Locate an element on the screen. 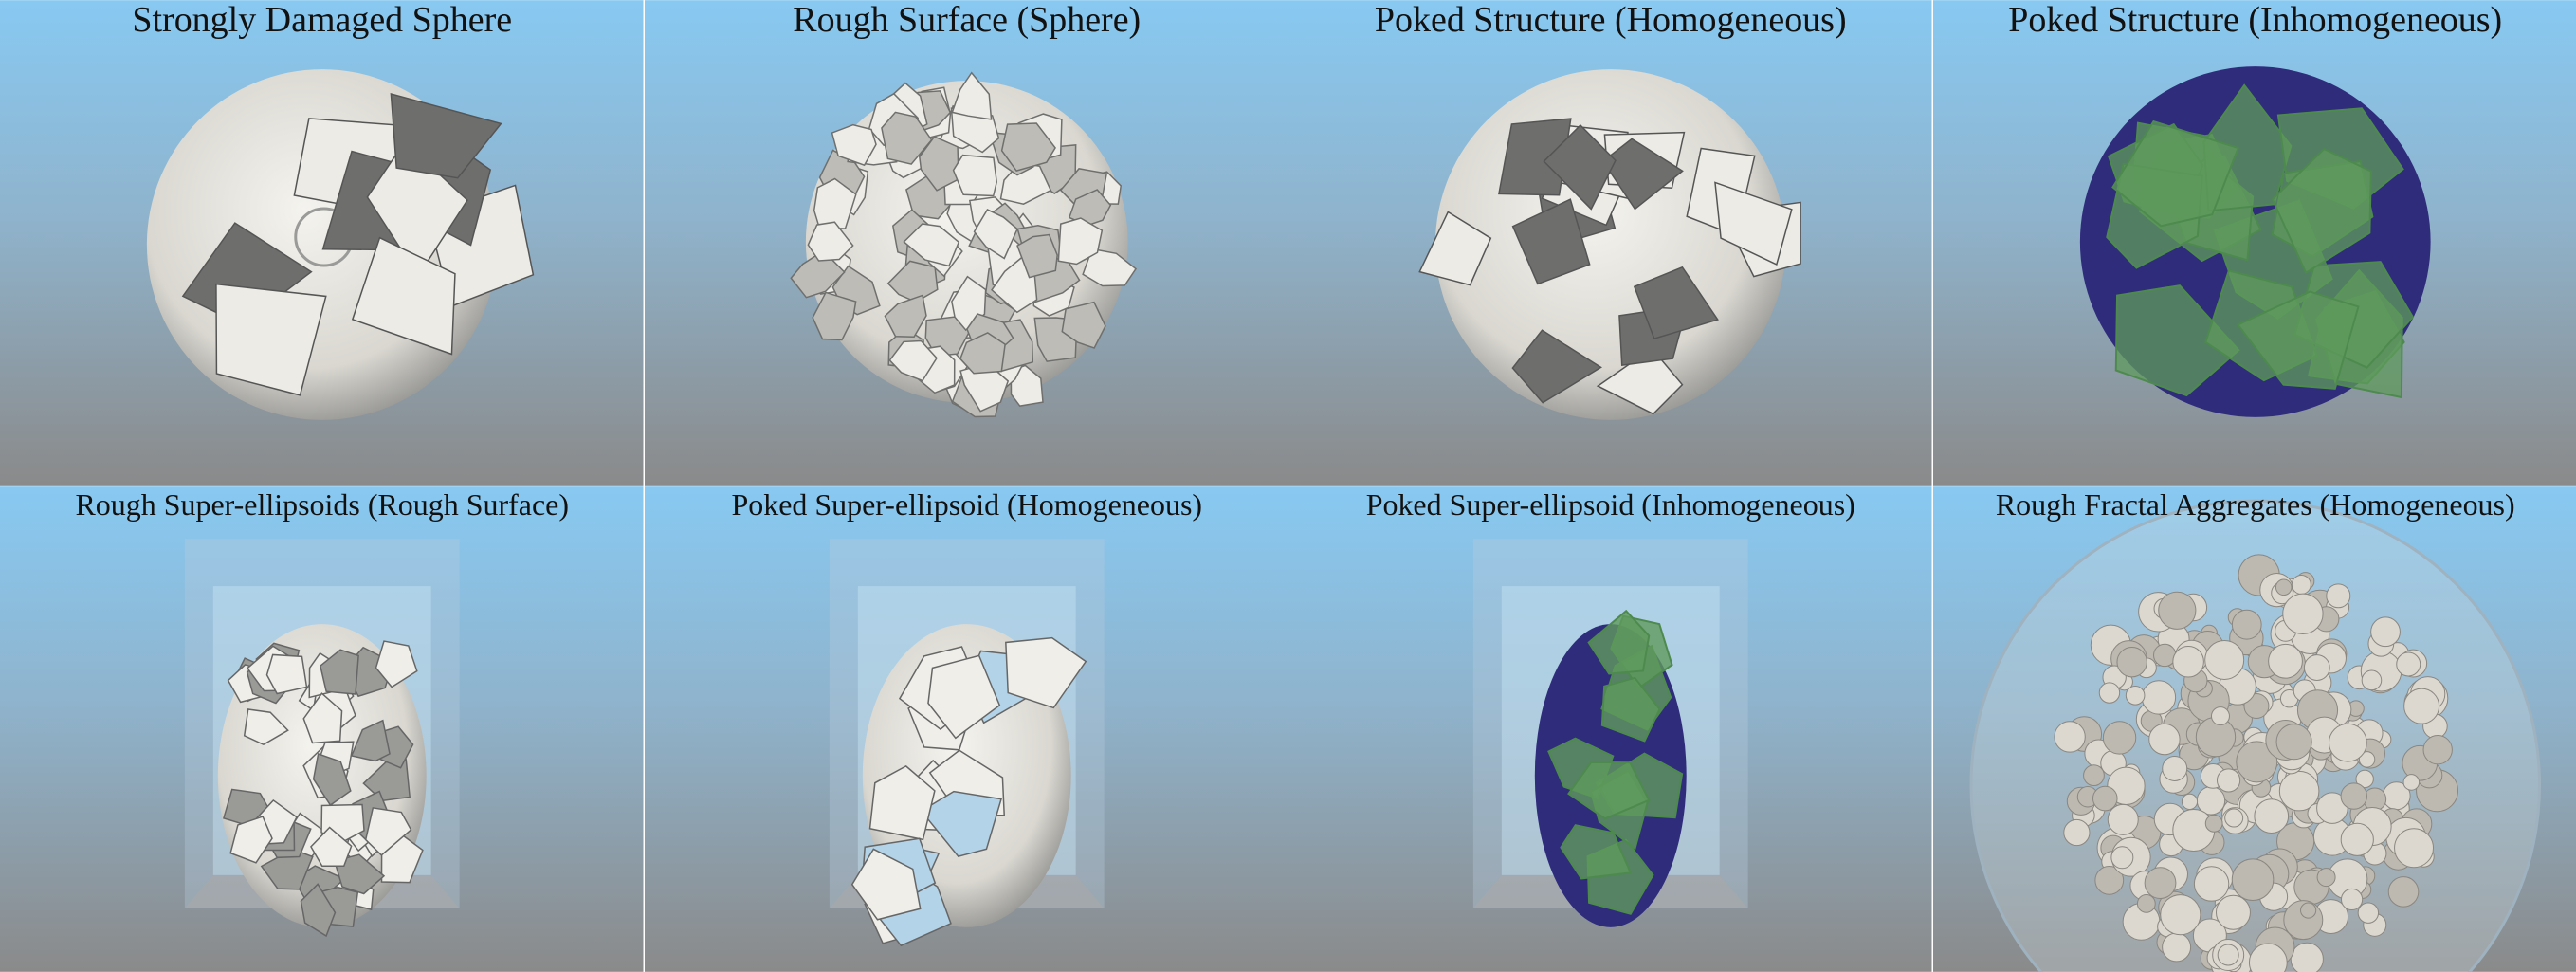  panel-title: Rough Surface (Sphere) is located at coordinates (967, 20).